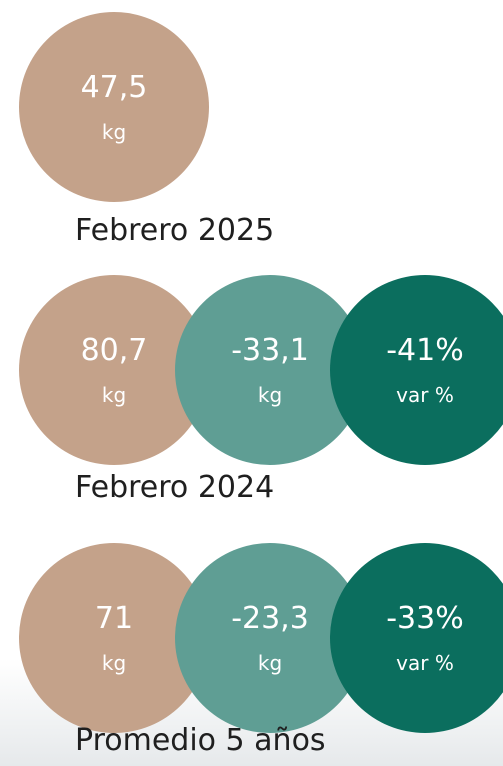  Describe the element at coordinates (174, 487) in the screenshot. I see `section-label: Febrero 2024` at that location.